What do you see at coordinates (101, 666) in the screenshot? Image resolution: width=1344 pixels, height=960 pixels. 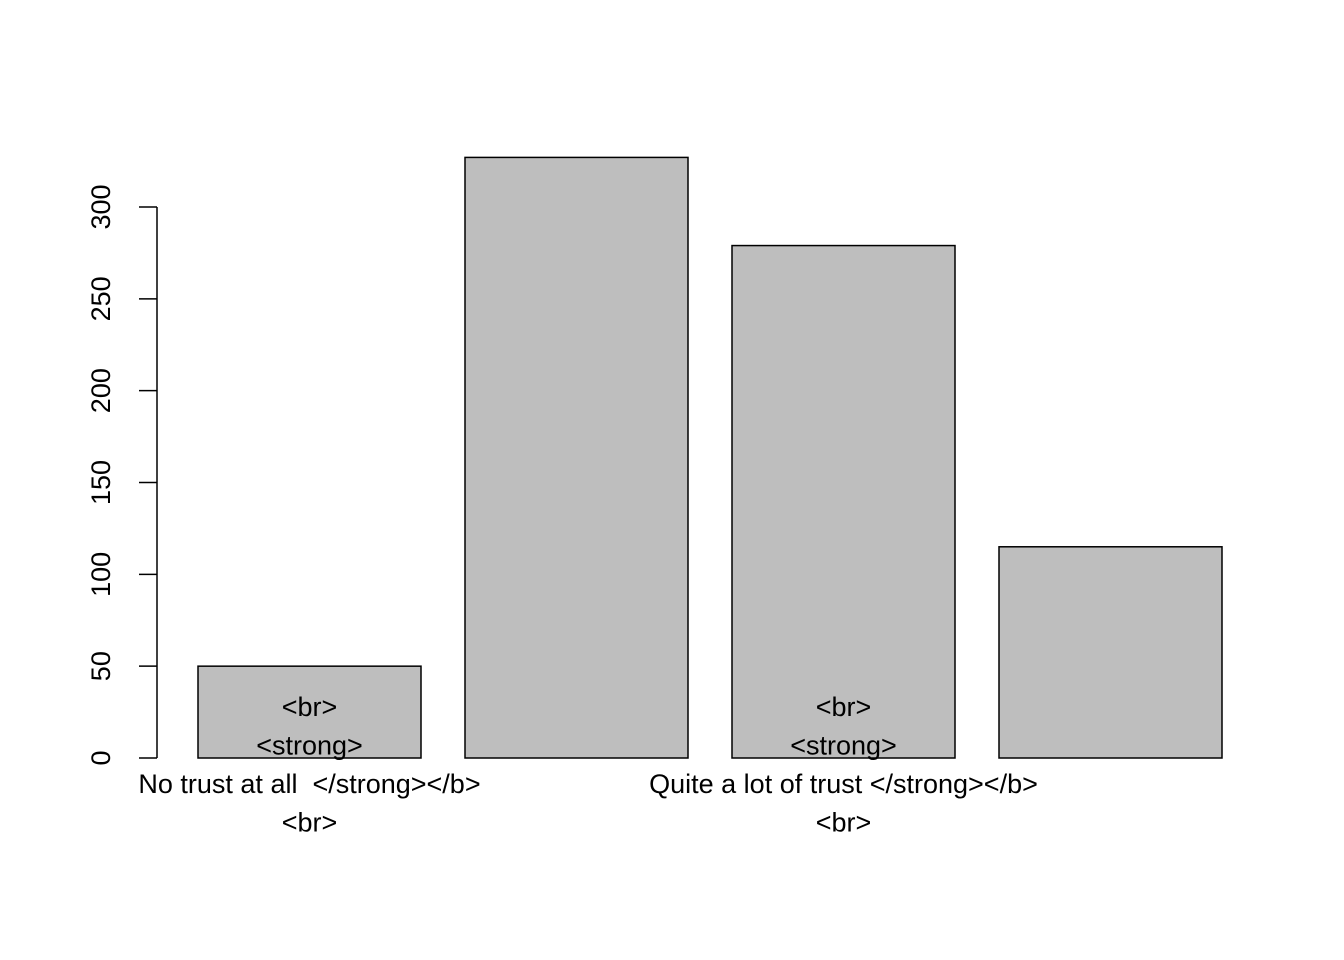 I see `y-tick-label: 50` at bounding box center [101, 666].